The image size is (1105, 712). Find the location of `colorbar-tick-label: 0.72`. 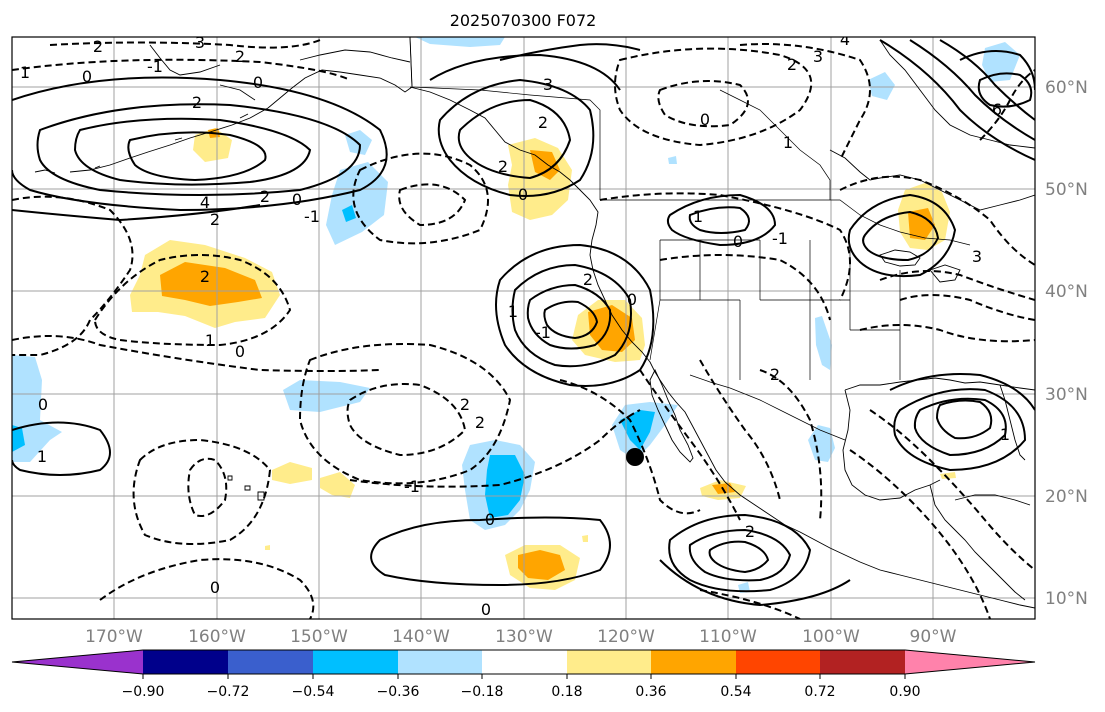

colorbar-tick-label: 0.72 is located at coordinates (819, 692).